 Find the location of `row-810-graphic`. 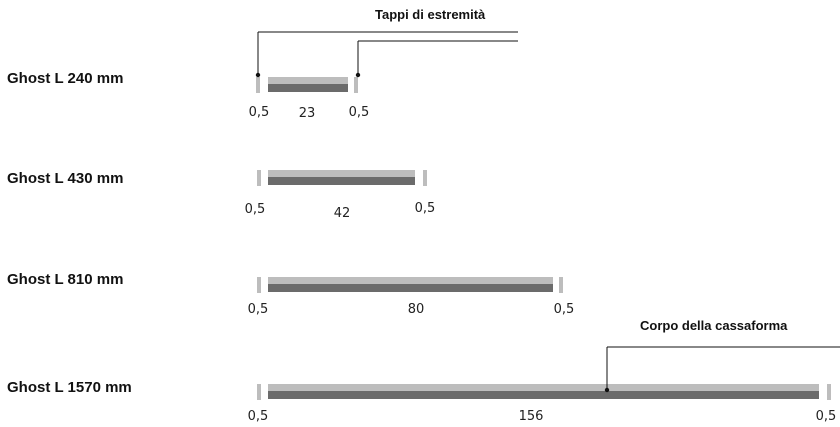

row-810-graphic is located at coordinates (410, 285).